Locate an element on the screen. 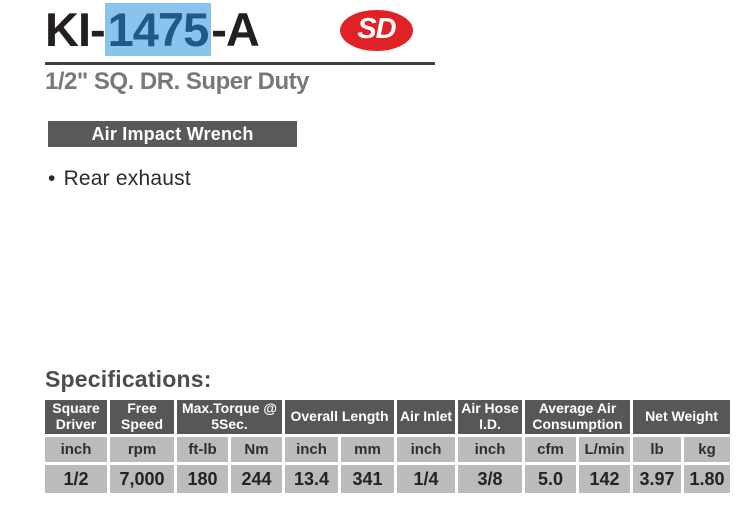 The image size is (750, 517). super-duty-logo-text: SD is located at coordinates (376, 29).